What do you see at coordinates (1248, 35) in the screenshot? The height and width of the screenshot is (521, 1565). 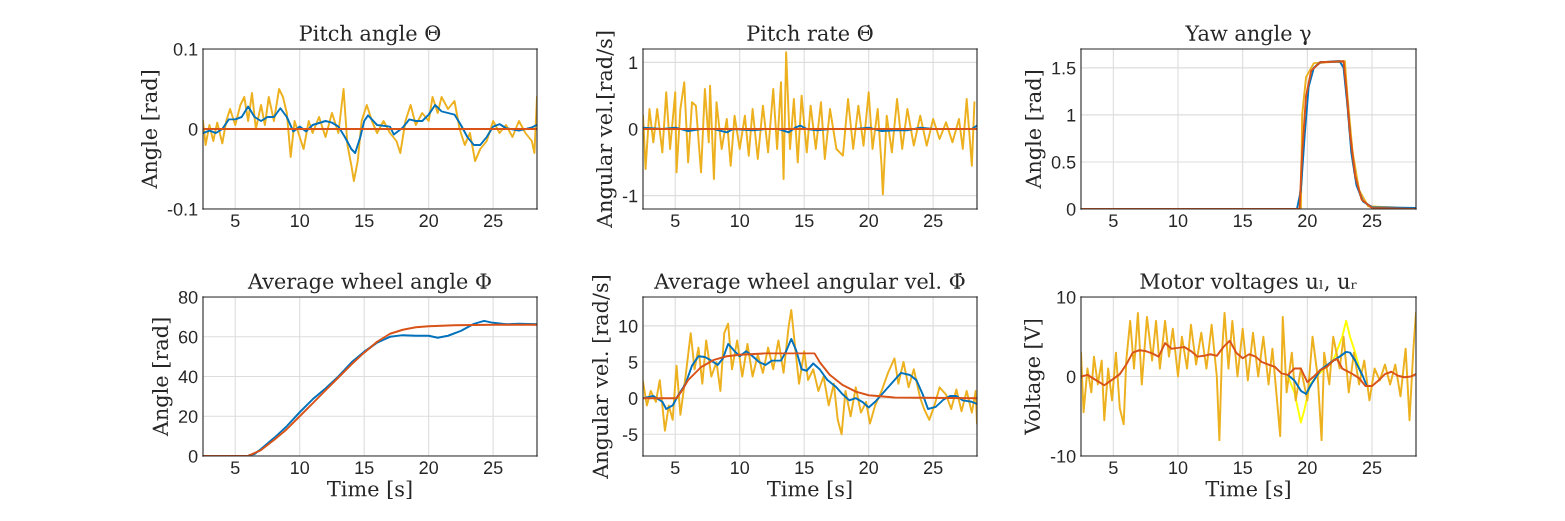 I see `chart-title: Yaw angle γ` at bounding box center [1248, 35].